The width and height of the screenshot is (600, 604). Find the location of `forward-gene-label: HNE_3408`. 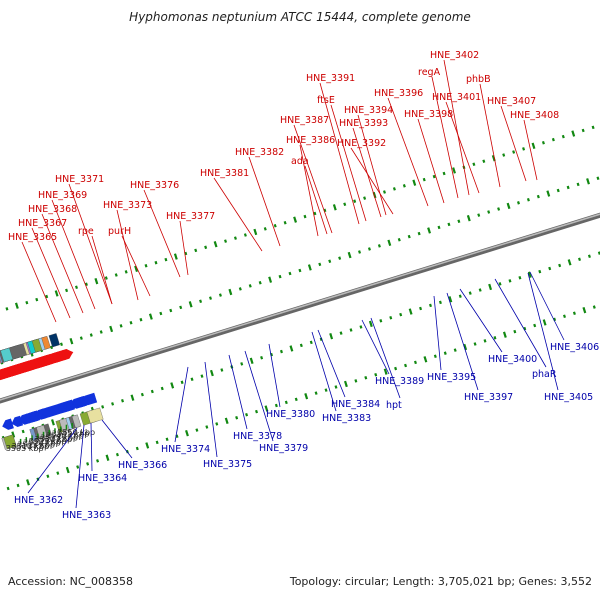

forward-gene-label: HNE_3408 is located at coordinates (534, 115).